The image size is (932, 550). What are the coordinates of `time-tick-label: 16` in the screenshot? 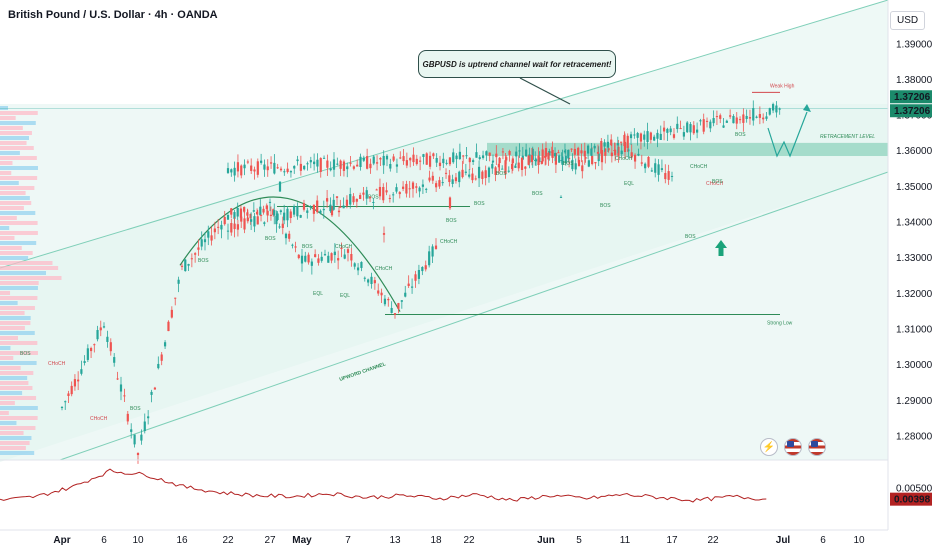 It's located at (182, 540).